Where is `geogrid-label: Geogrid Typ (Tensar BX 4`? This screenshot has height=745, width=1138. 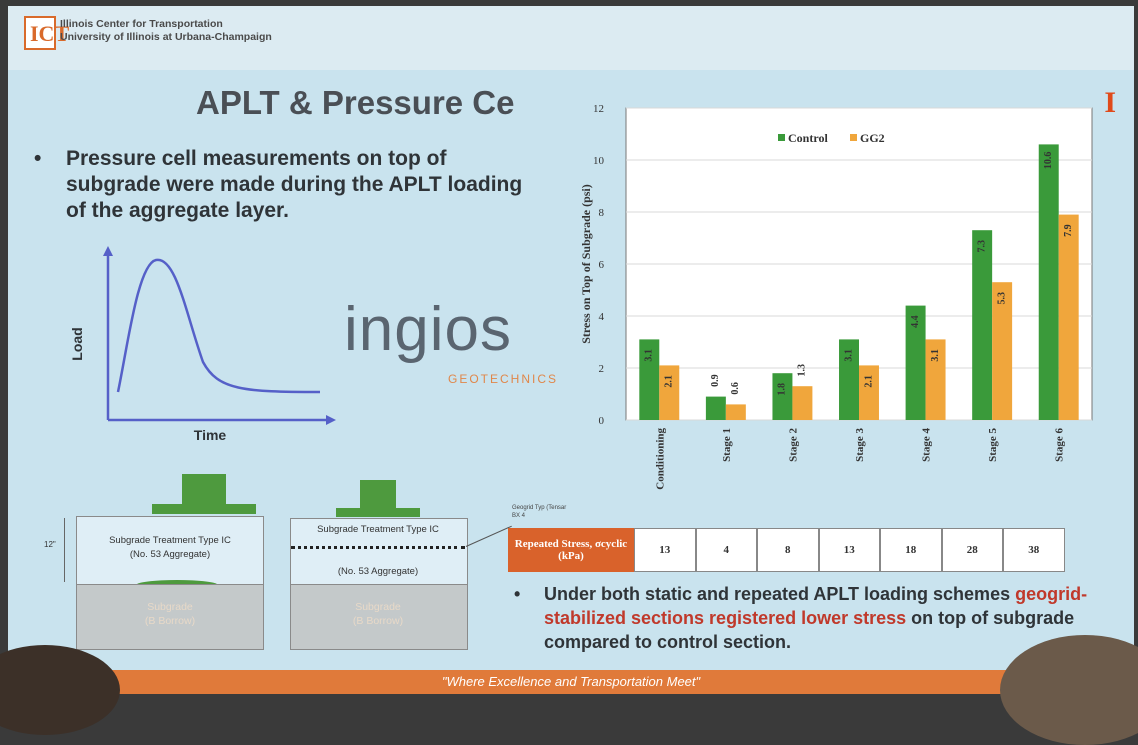 geogrid-label: Geogrid Typ (Tensar BX 4 is located at coordinates (539, 512).